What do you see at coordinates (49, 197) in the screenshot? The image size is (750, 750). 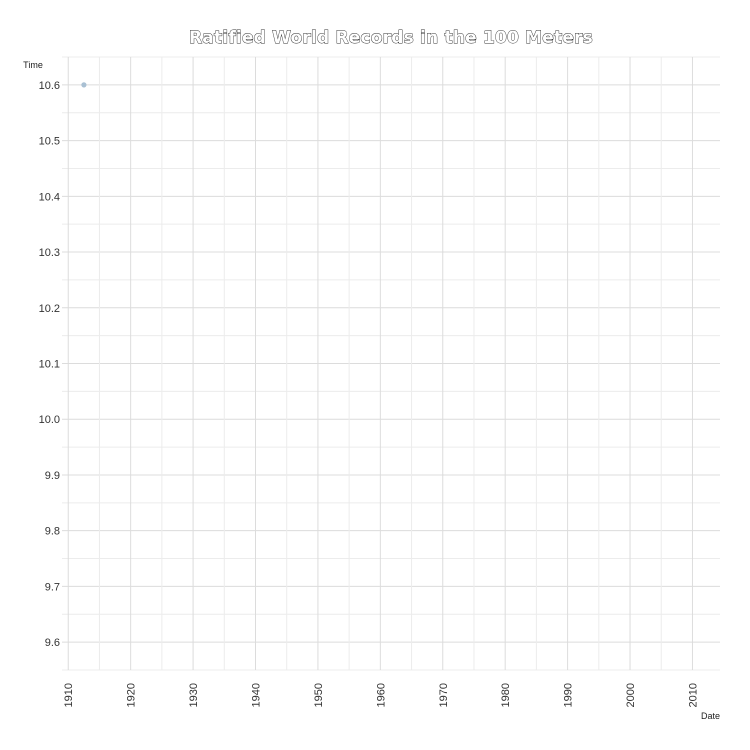 I see `y-tick-label: 10.4` at bounding box center [49, 197].